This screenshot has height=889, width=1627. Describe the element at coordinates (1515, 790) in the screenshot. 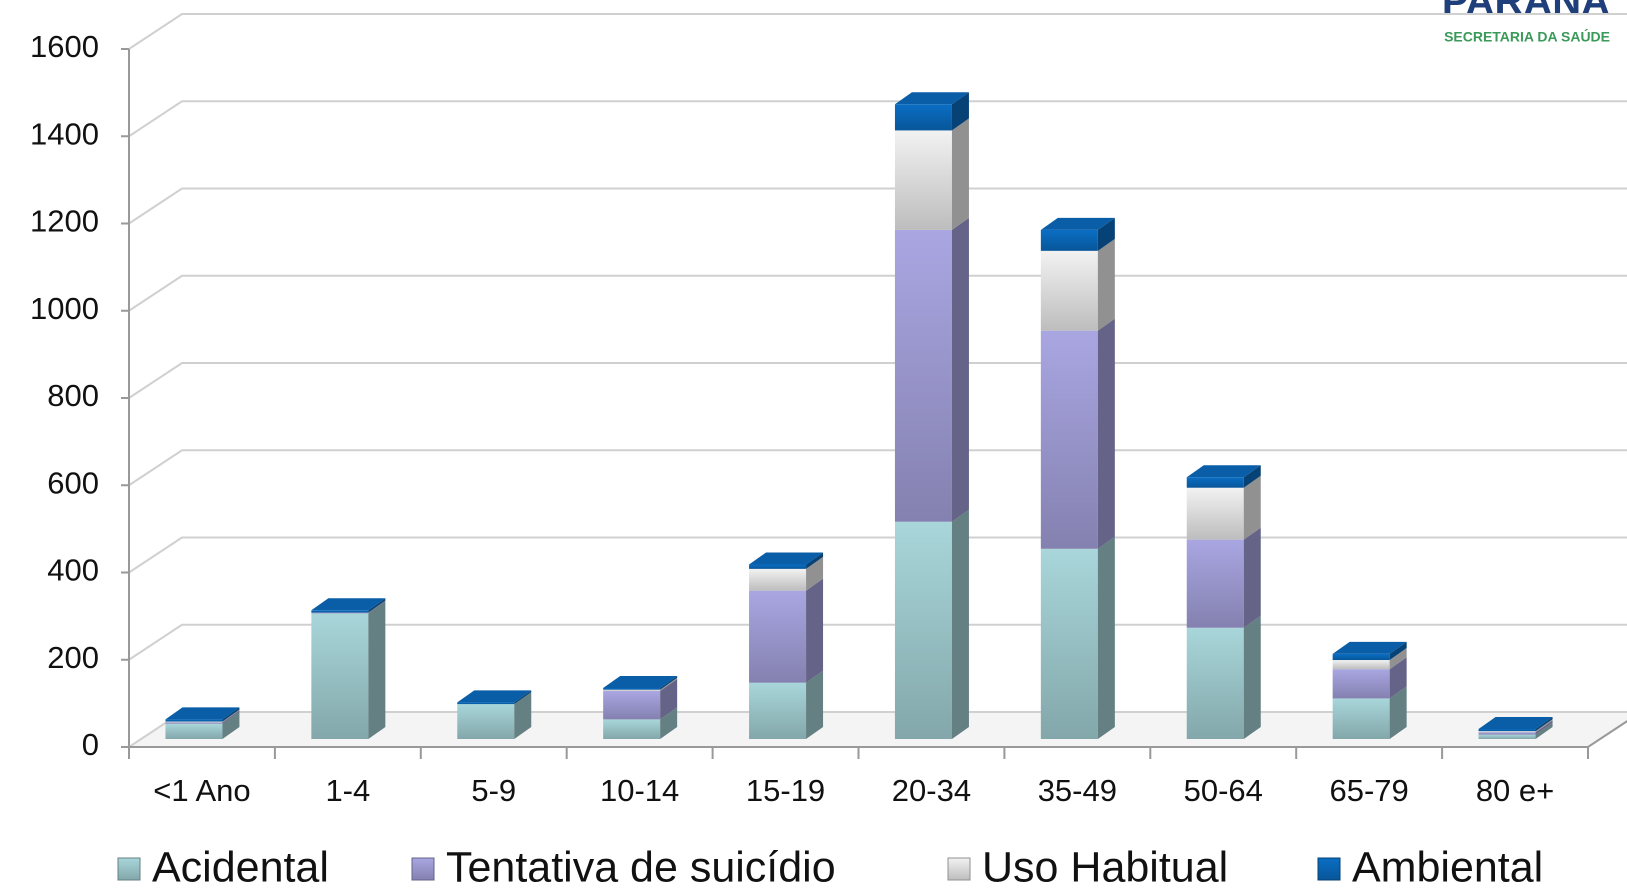

I see `x-tick-label: 80 e+` at that location.